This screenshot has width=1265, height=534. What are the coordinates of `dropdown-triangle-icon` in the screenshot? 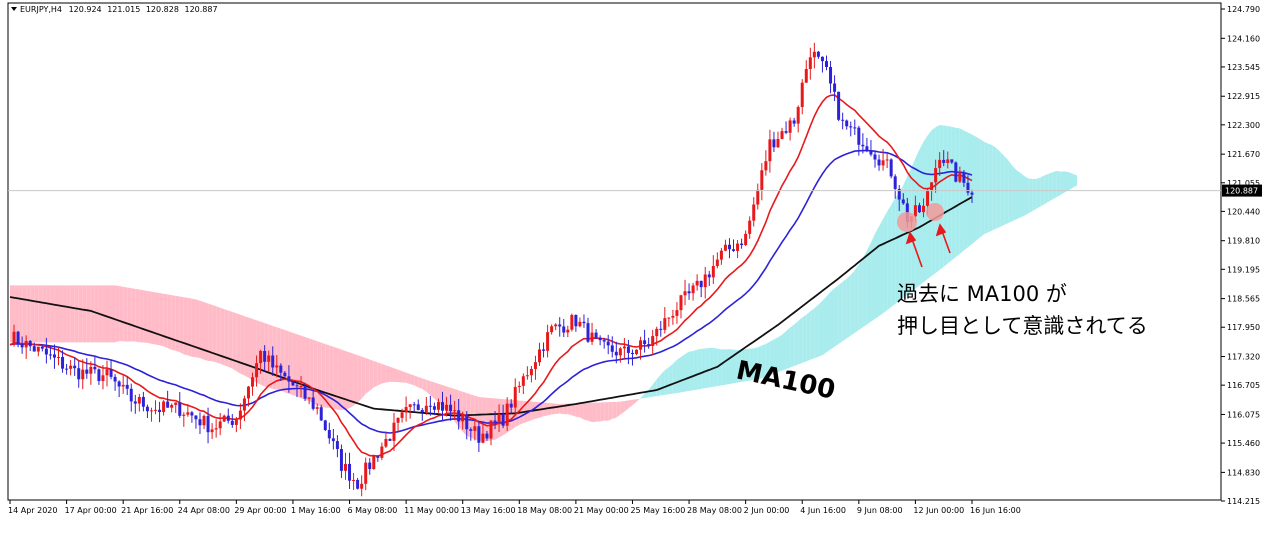 It's located at (14, 9).